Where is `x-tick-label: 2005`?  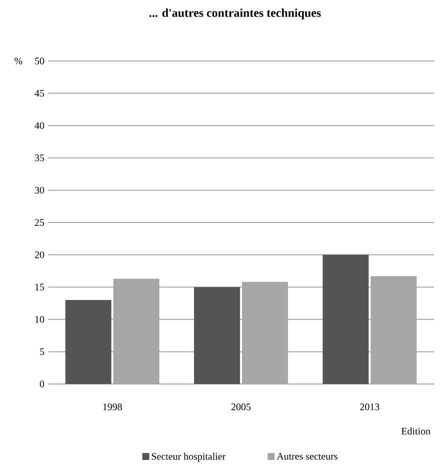
x-tick-label: 2005 is located at coordinates (241, 407).